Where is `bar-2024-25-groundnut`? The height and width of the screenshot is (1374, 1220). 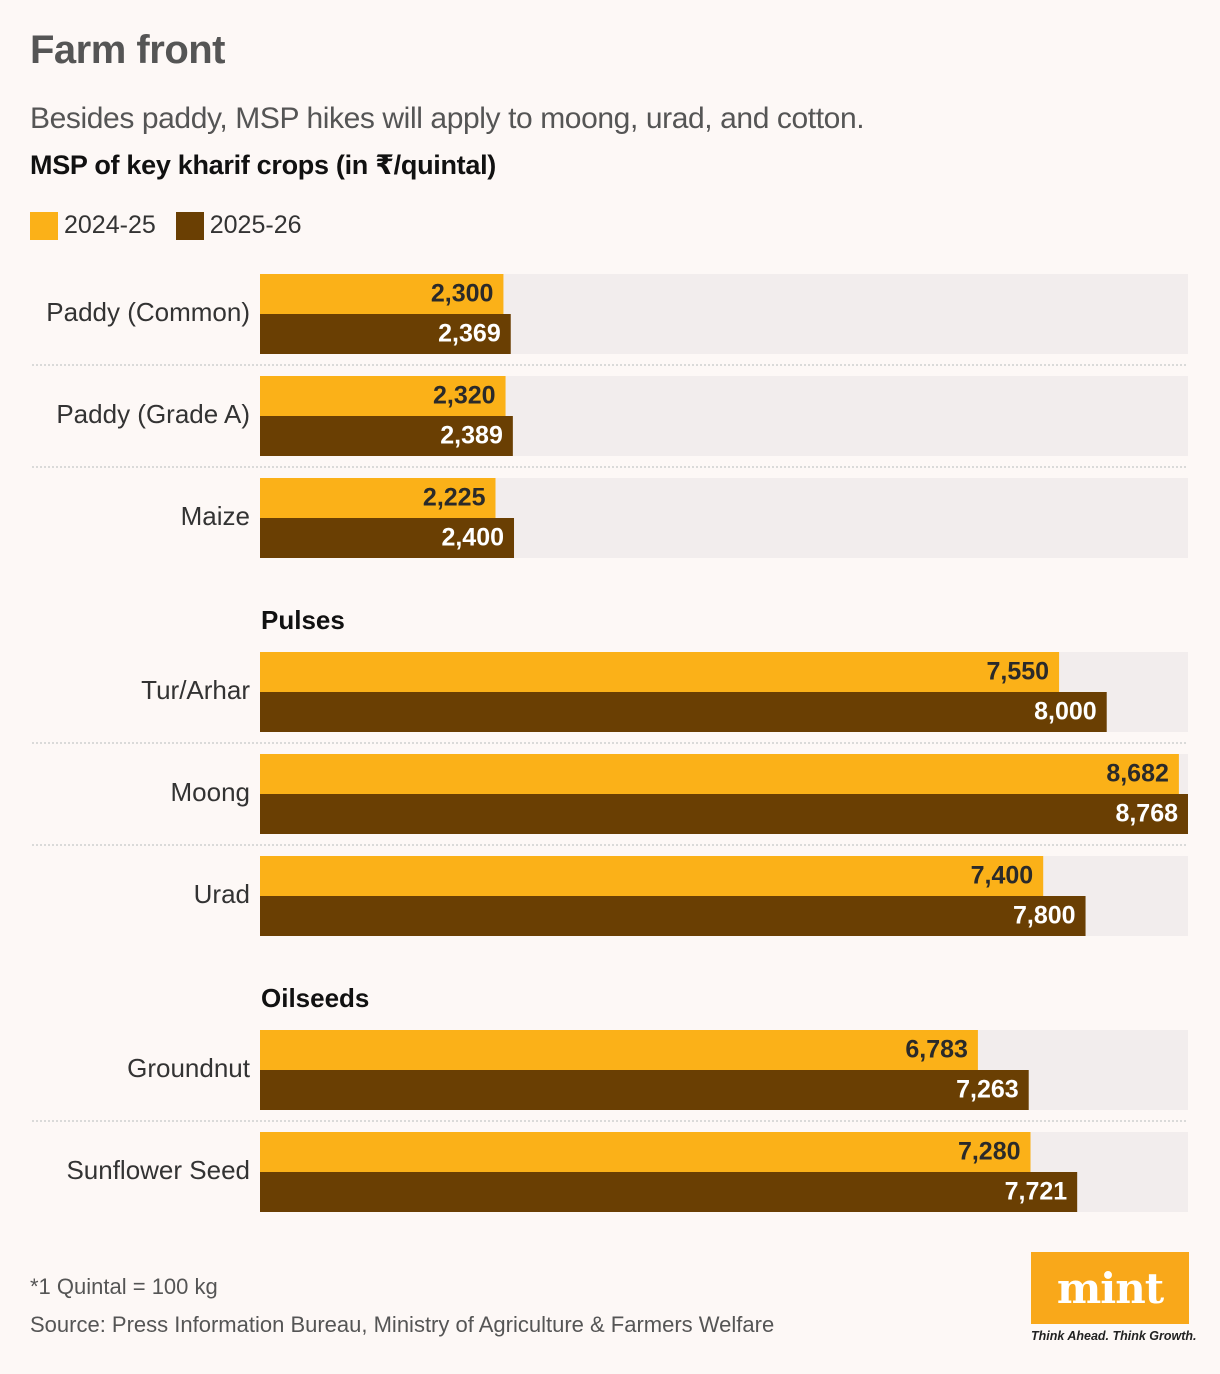
bar-2024-25-groundnut is located at coordinates (619, 1050).